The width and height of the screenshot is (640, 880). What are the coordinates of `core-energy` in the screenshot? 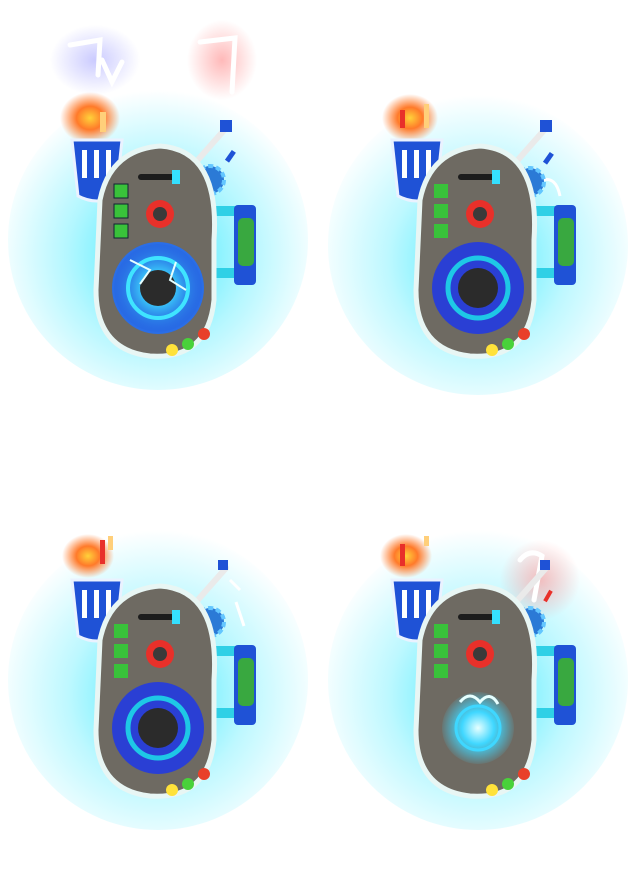 It's located at (478, 728).